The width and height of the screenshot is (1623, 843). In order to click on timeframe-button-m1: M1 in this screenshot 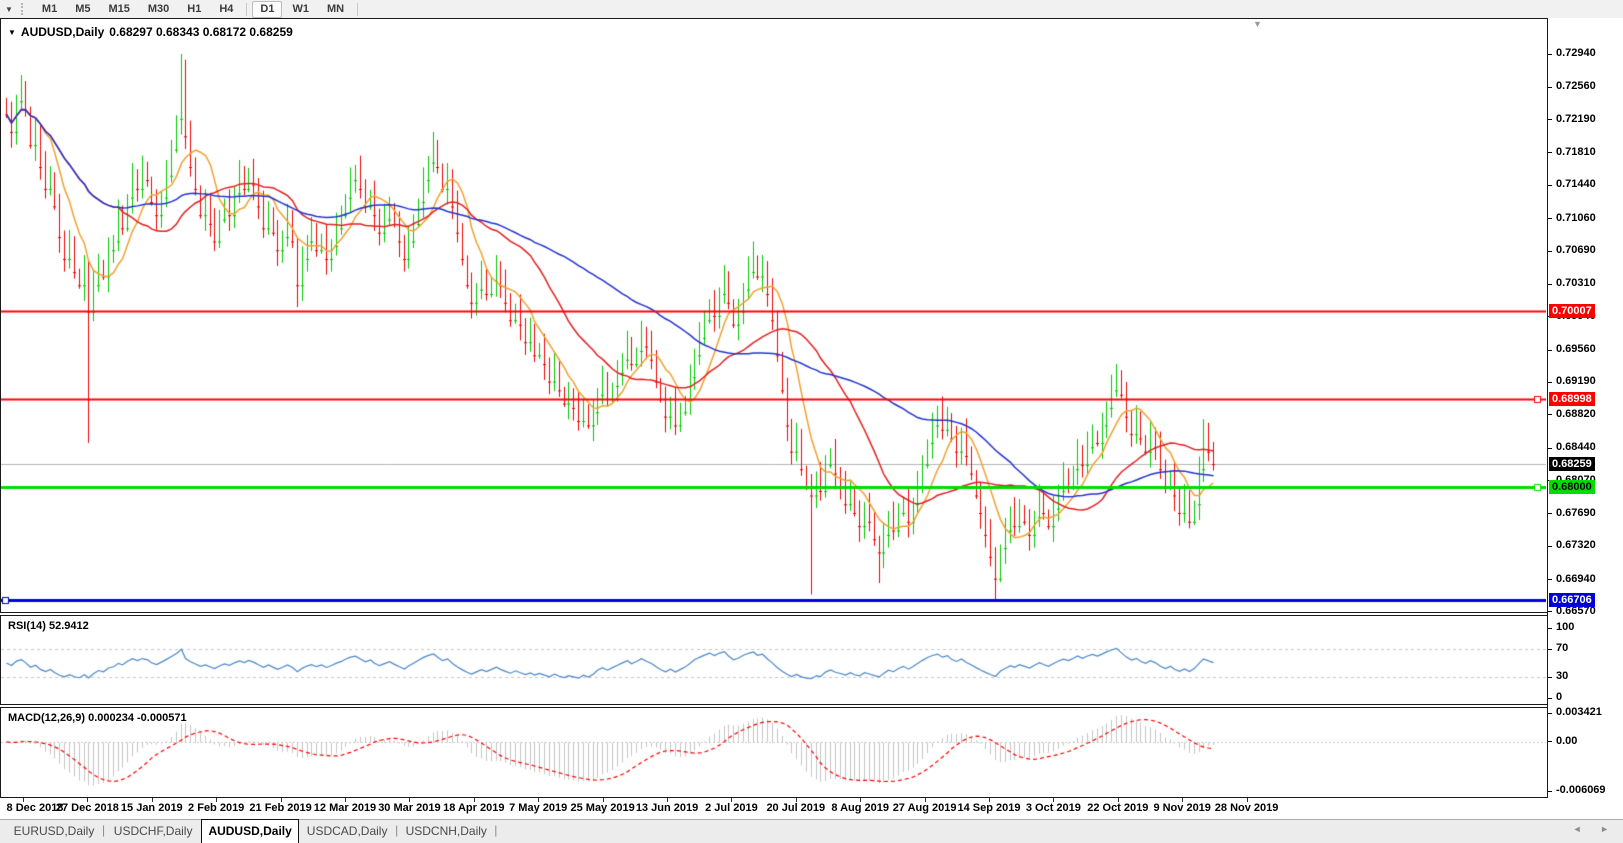, I will do `click(49, 8)`.